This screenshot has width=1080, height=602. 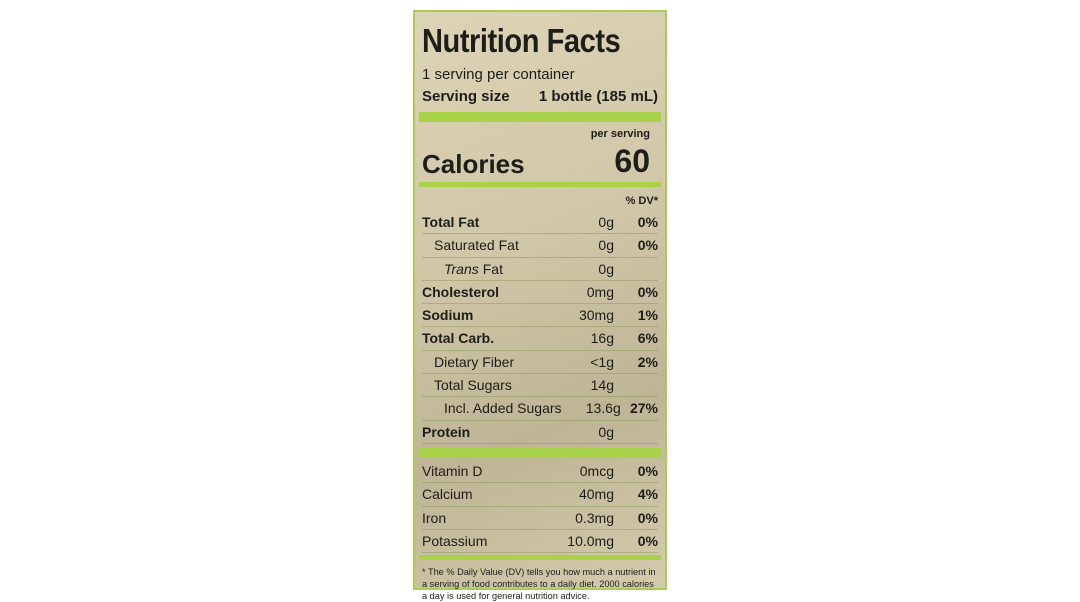 I want to click on nutrient-name-text: Saturated Fat, so click(x=476, y=245).